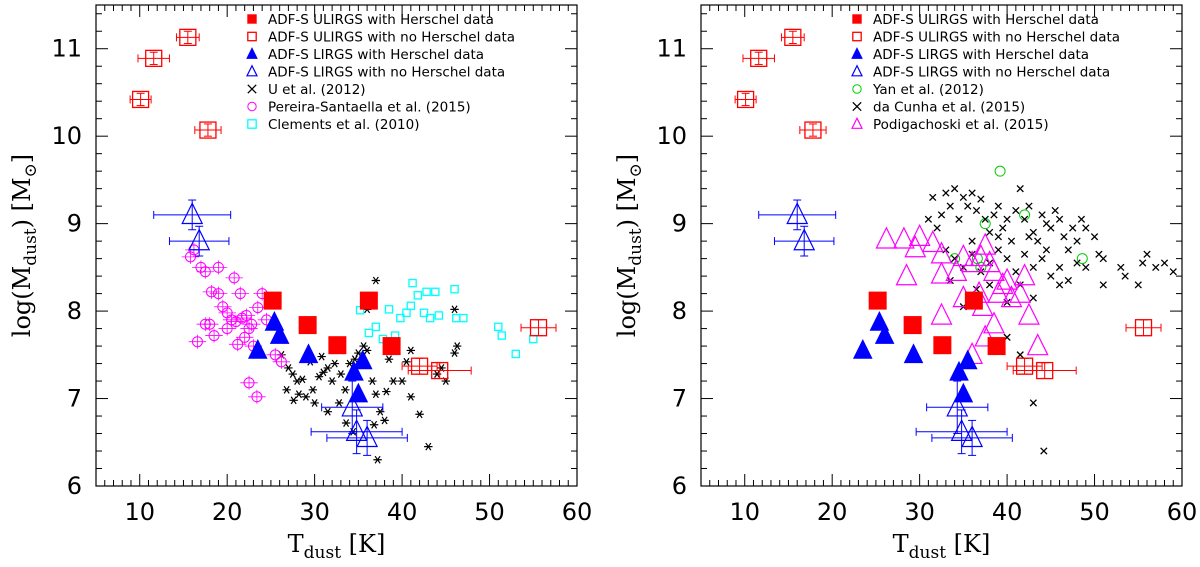 This screenshot has height=567, width=1200. I want to click on y-tick-label: 9, so click(679, 224).